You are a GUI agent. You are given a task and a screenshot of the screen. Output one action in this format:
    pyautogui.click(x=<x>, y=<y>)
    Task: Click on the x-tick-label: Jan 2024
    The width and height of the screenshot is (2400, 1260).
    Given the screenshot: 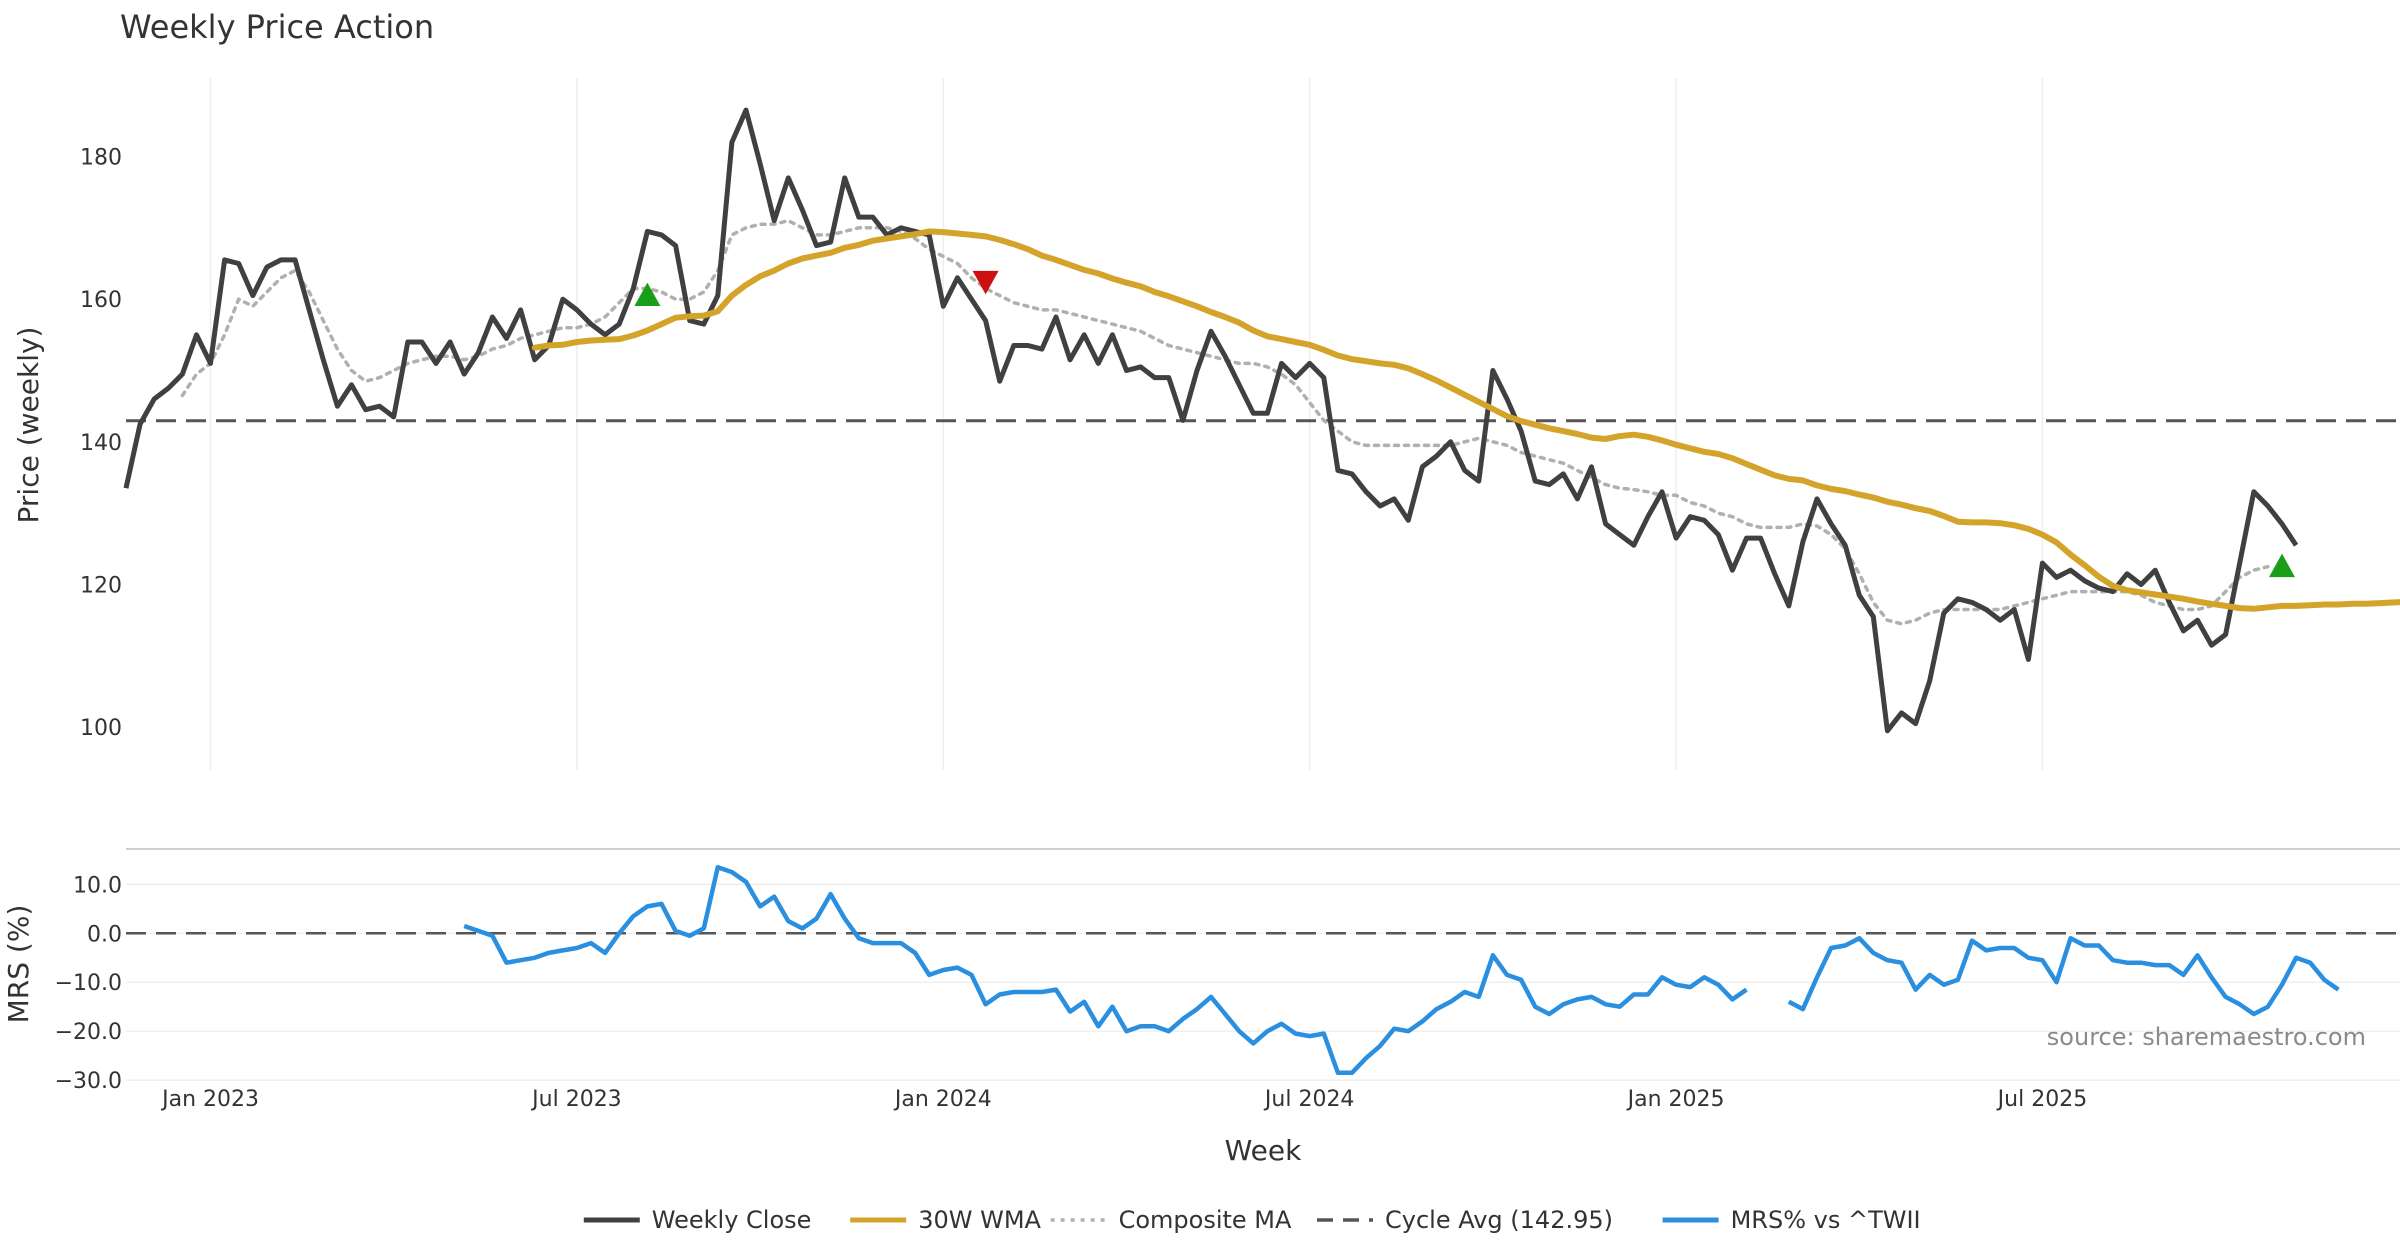 What is the action you would take?
    pyautogui.click(x=942, y=1099)
    